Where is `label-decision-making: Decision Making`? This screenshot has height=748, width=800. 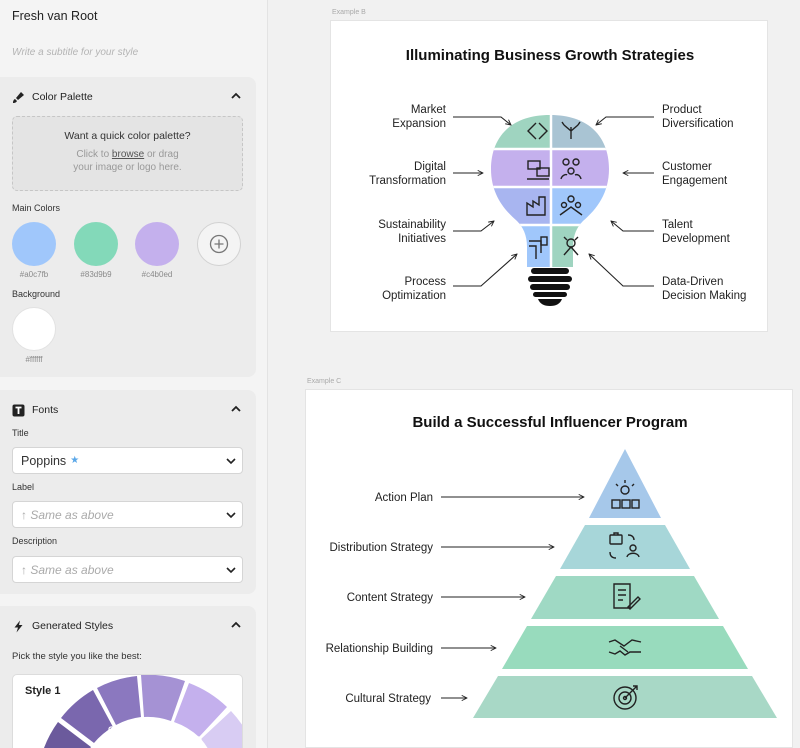 label-decision-making: Decision Making is located at coordinates (704, 296).